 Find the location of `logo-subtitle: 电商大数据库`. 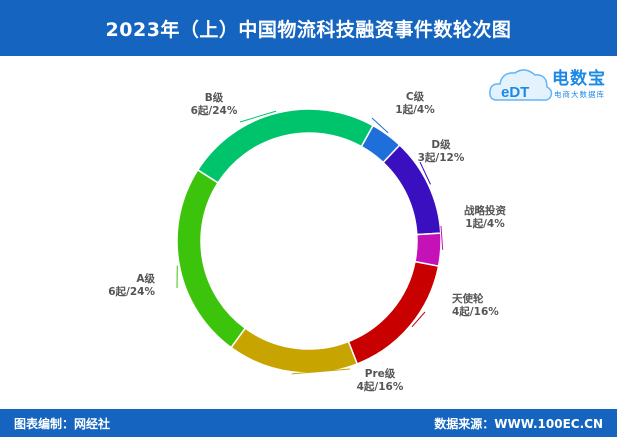

logo-subtitle: 电商大数据库 is located at coordinates (579, 94).